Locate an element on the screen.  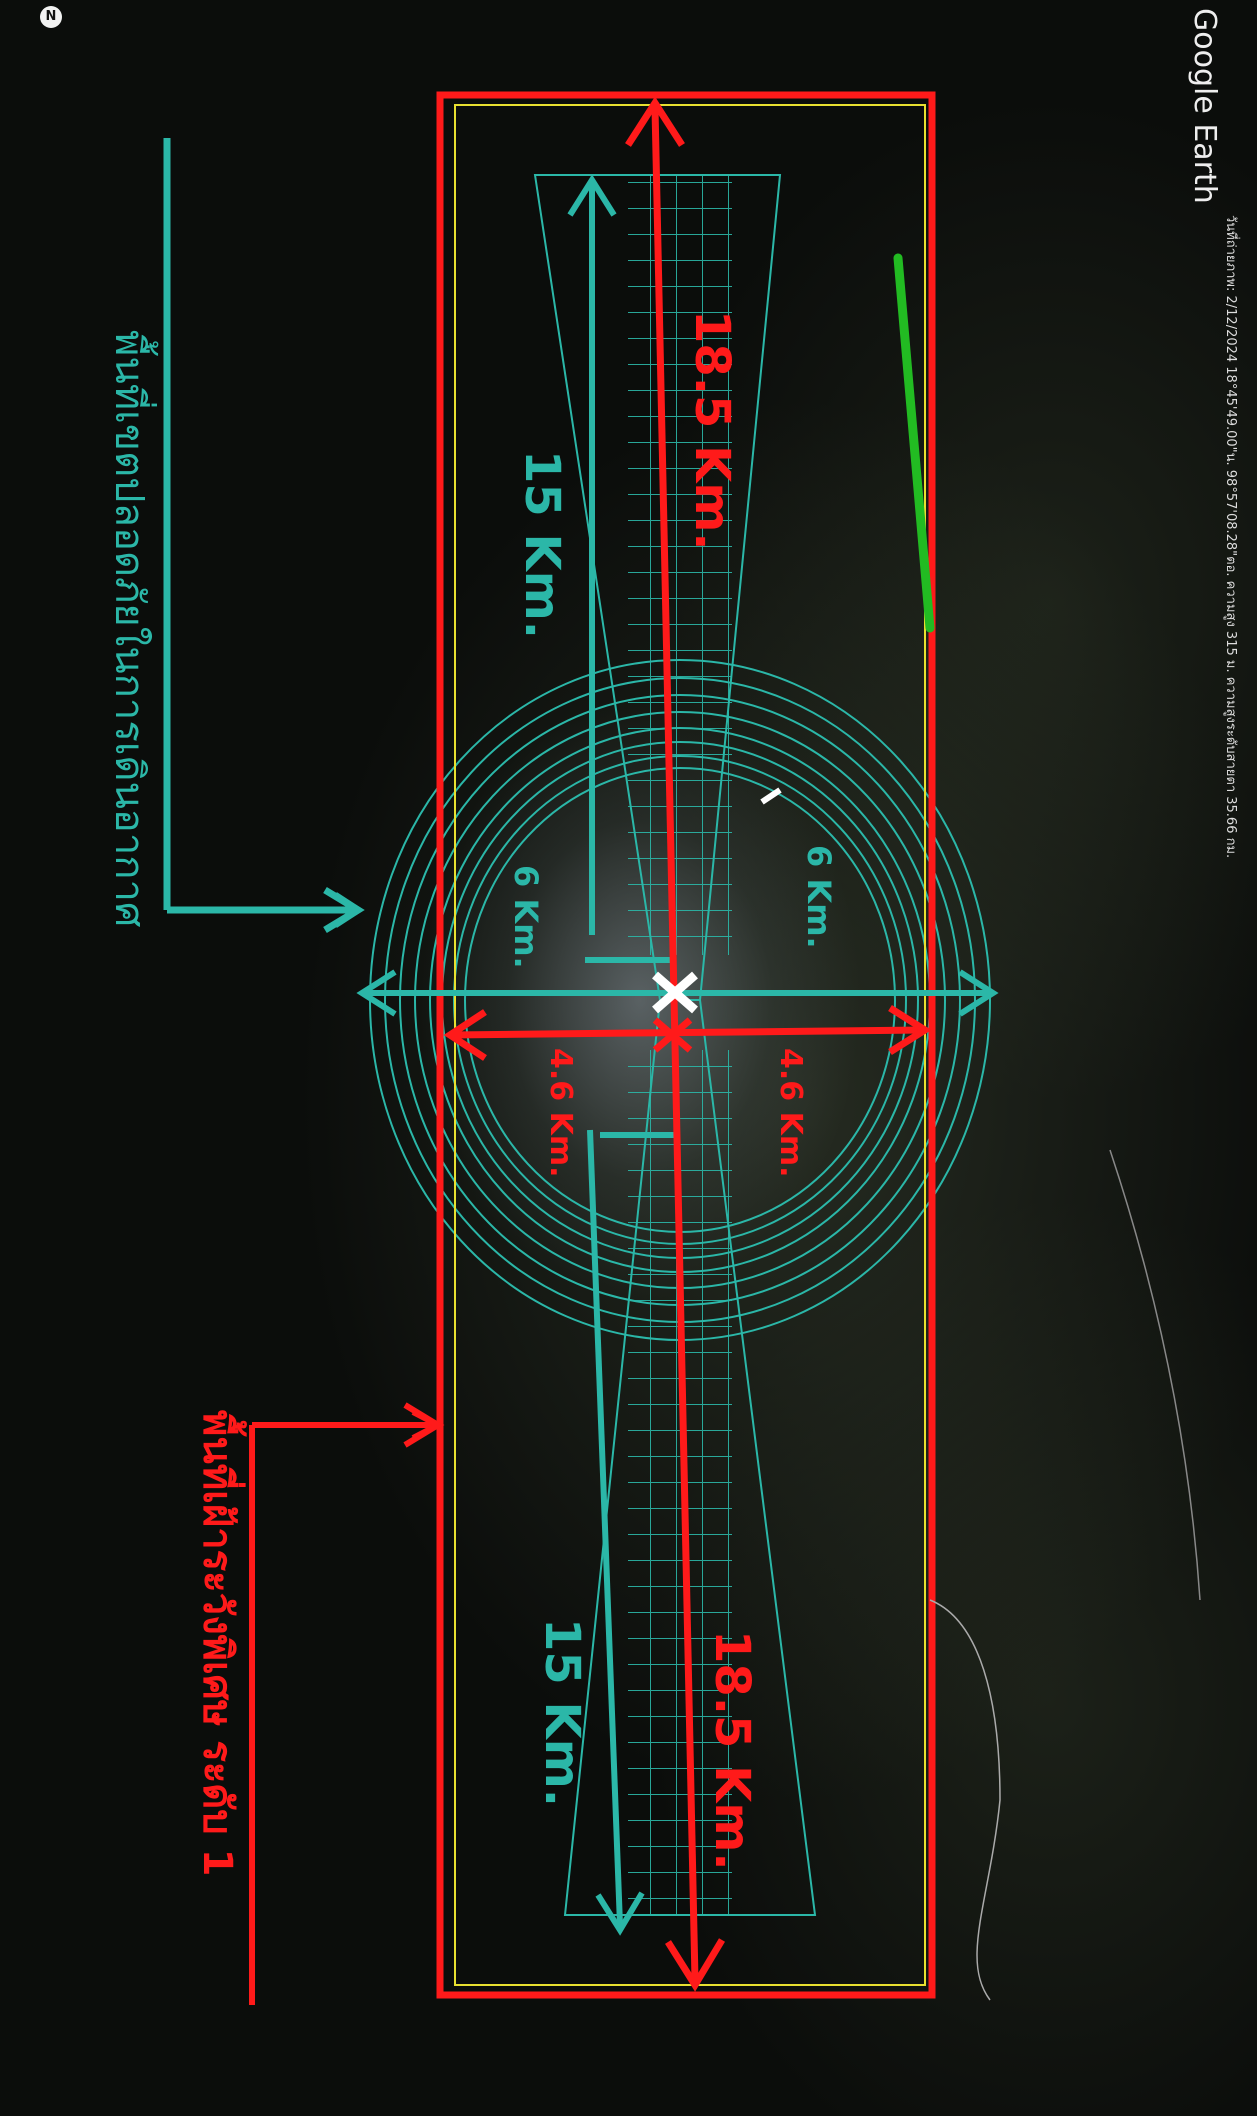
surveillance-zone-label: พื้นที่เฝ้าระวังพิเศษ ระดับ 1 is located at coordinates (217, 1643).